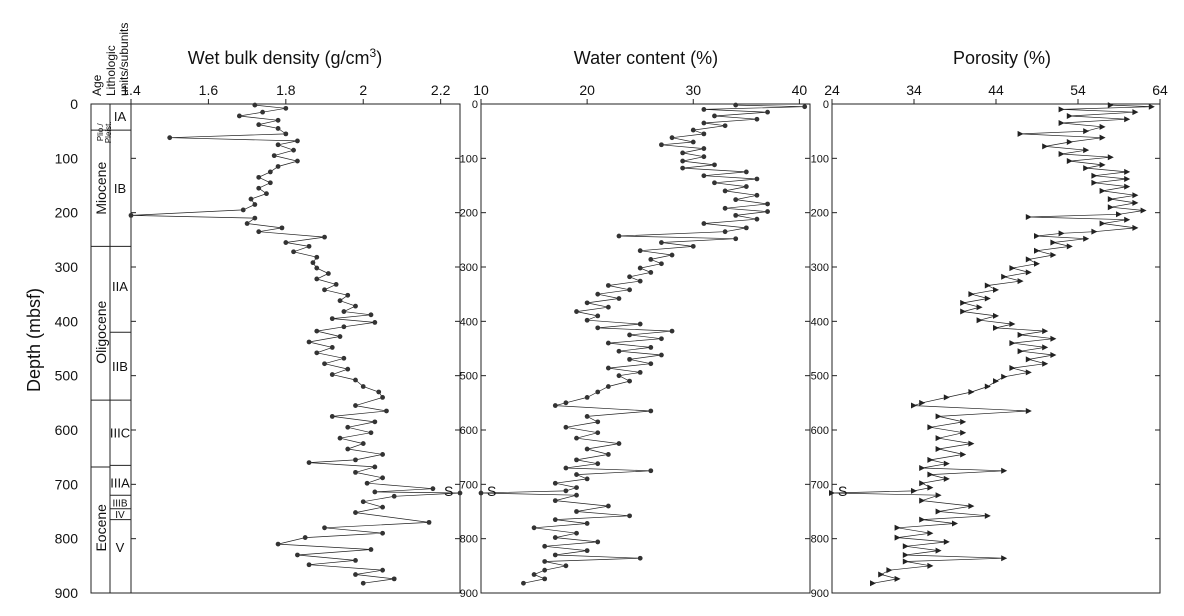 This screenshot has width=1184, height=616. What do you see at coordinates (67, 484) in the screenshot?
I see `y-tick-label: 700` at bounding box center [67, 484].